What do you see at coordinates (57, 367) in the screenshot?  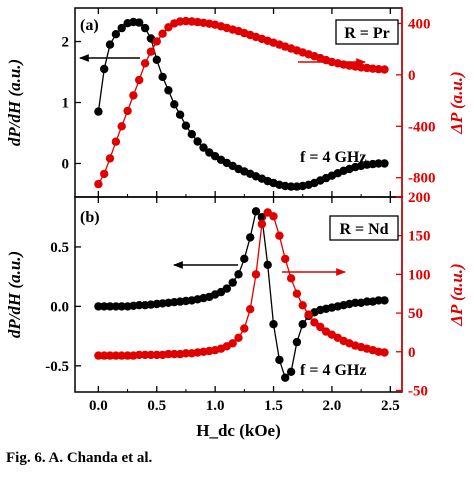 I see `y-left-tick-label: -0.5` at bounding box center [57, 367].